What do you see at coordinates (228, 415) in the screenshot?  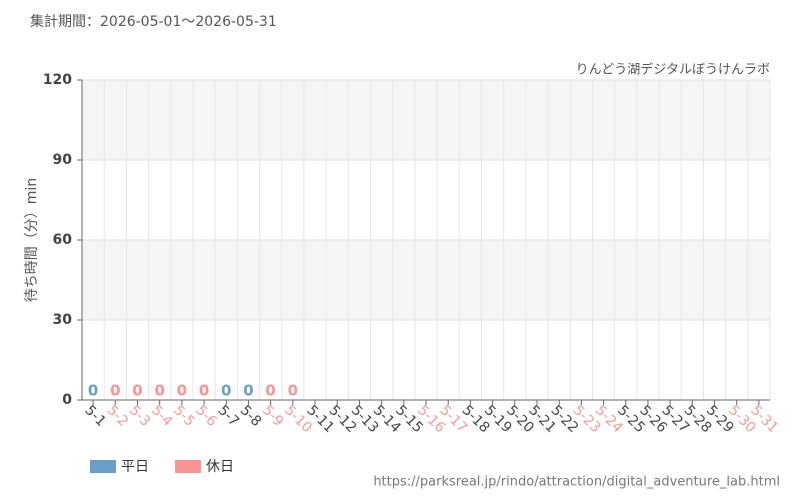 I see `x-tick-label: 5-7` at bounding box center [228, 415].